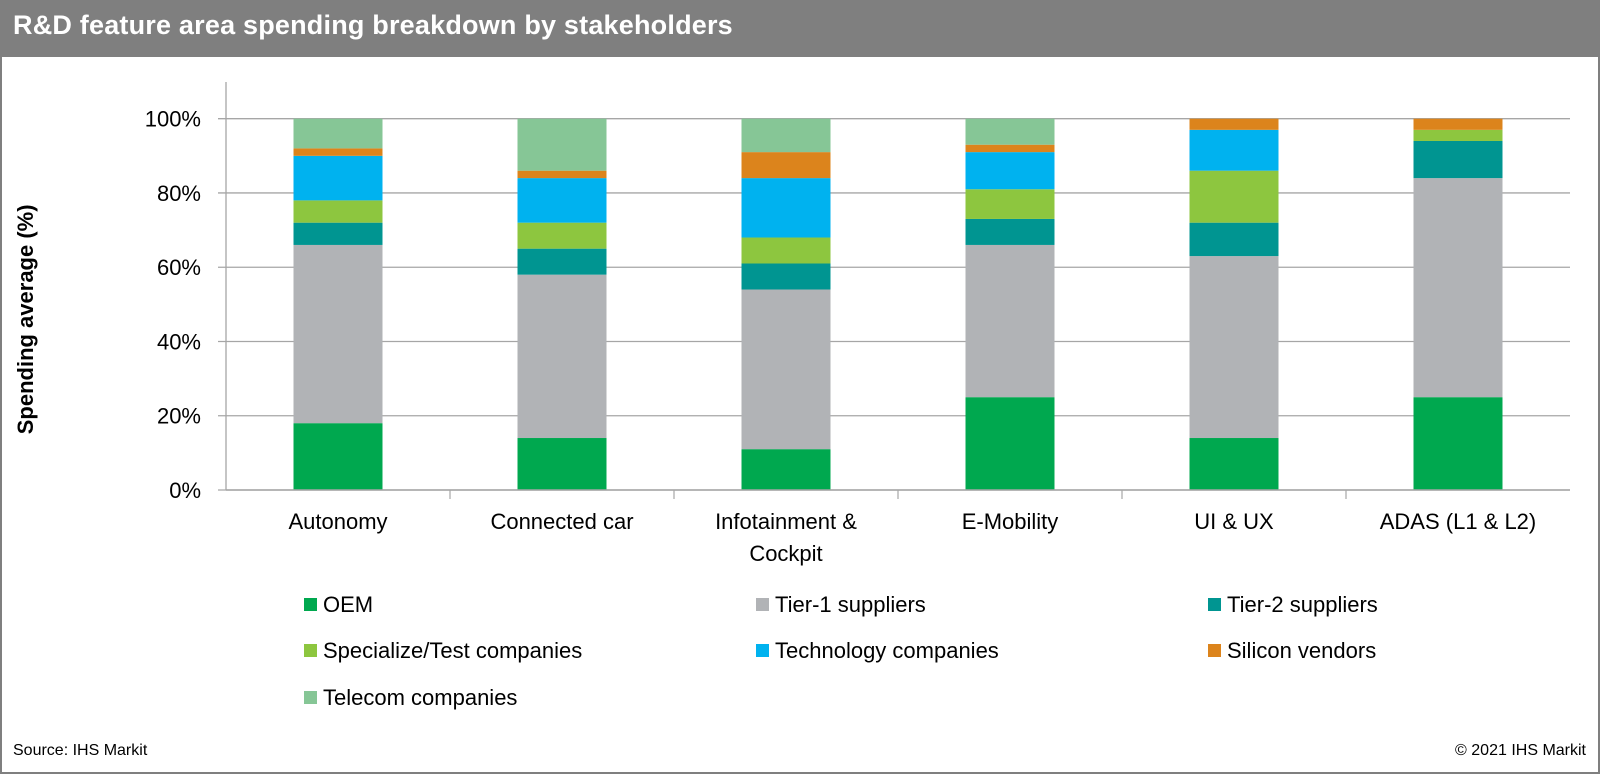  I want to click on legend-label: Telecom companies, so click(420, 697).